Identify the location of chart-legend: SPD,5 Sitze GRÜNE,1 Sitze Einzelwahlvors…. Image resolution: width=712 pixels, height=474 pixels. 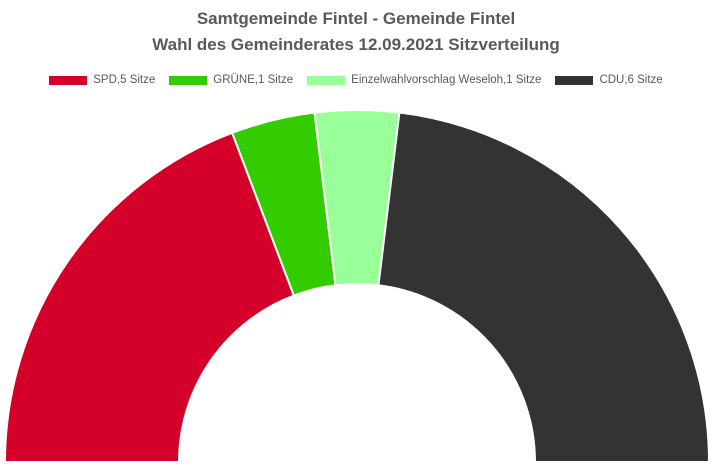
(356, 80).